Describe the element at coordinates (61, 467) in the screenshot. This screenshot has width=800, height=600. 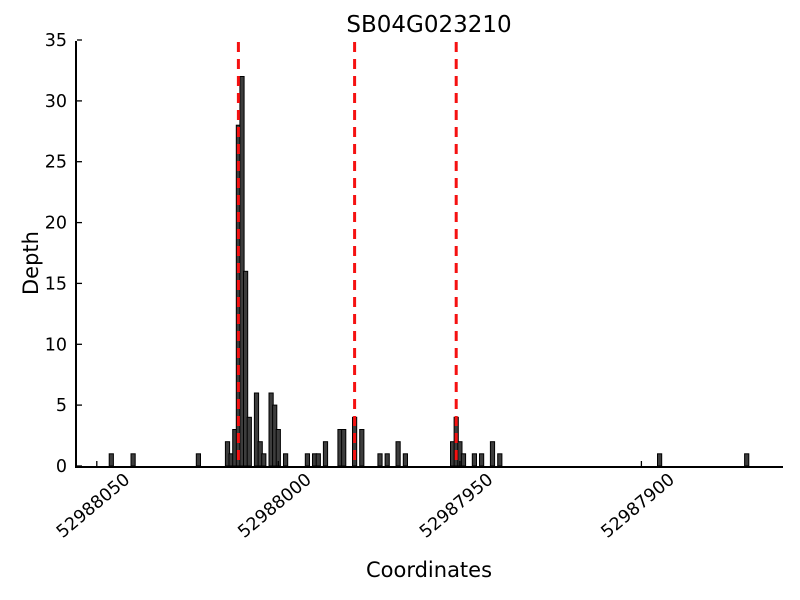
I see `y-tick-label: 0` at that location.